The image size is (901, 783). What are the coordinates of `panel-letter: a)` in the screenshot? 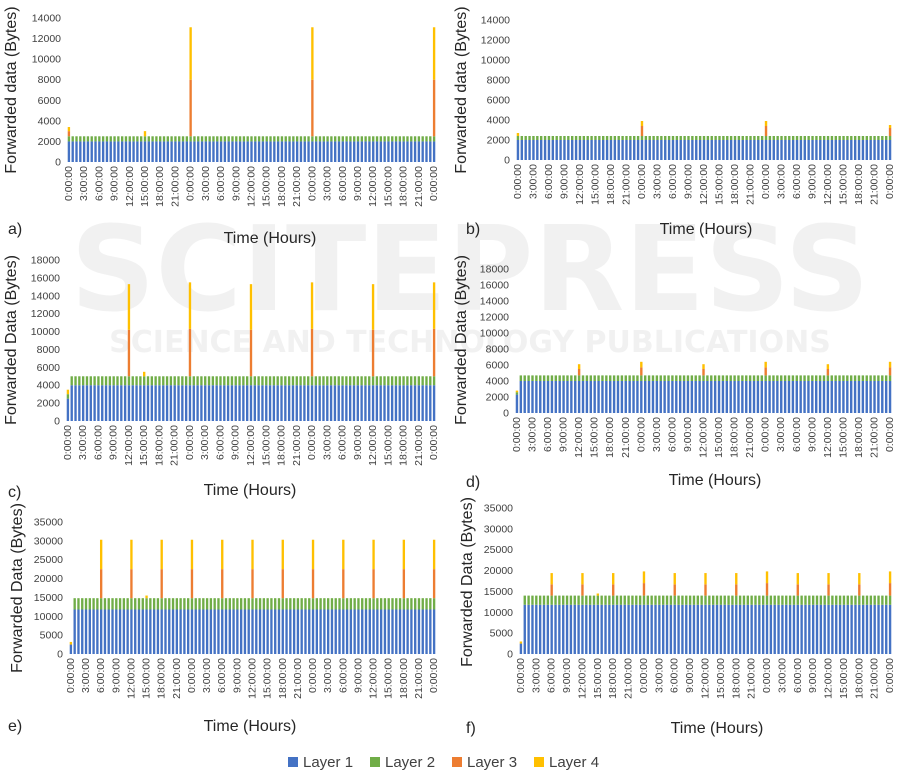 It's located at (15, 229).